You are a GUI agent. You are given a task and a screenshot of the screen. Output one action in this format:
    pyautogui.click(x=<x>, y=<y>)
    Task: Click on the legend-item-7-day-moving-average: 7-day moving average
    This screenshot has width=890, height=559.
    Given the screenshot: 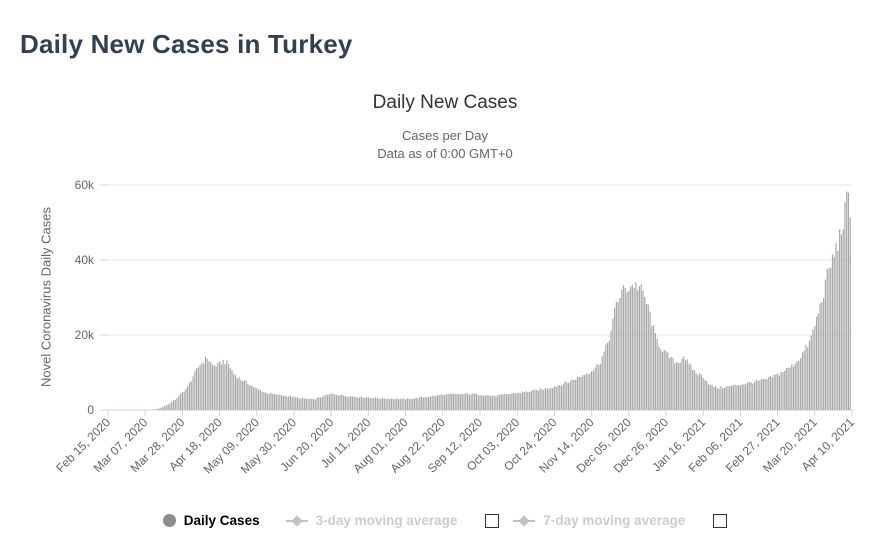 What is the action you would take?
    pyautogui.click(x=599, y=520)
    